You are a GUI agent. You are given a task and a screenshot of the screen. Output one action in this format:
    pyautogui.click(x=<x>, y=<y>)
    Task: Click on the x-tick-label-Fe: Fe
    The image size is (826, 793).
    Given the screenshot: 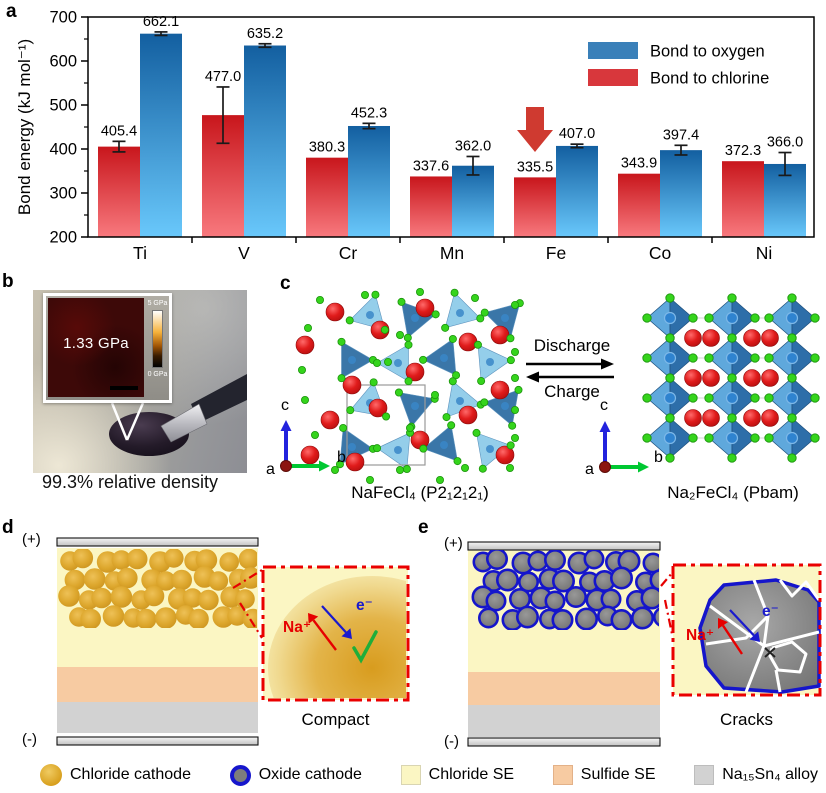 What is the action you would take?
    pyautogui.click(x=556, y=253)
    